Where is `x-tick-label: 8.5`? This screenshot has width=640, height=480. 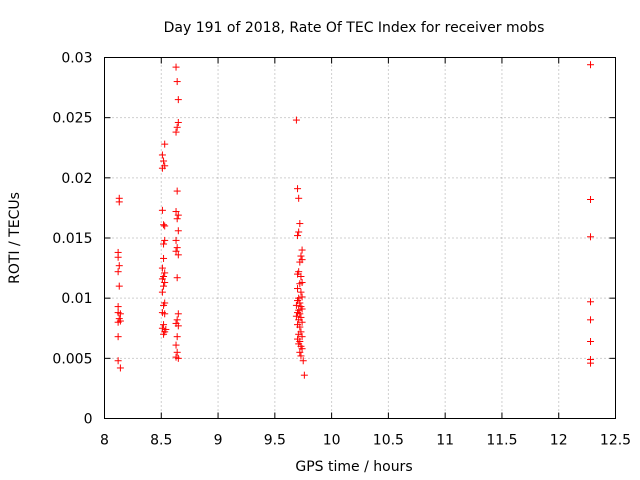 x-tick-label: 8.5 is located at coordinates (161, 441).